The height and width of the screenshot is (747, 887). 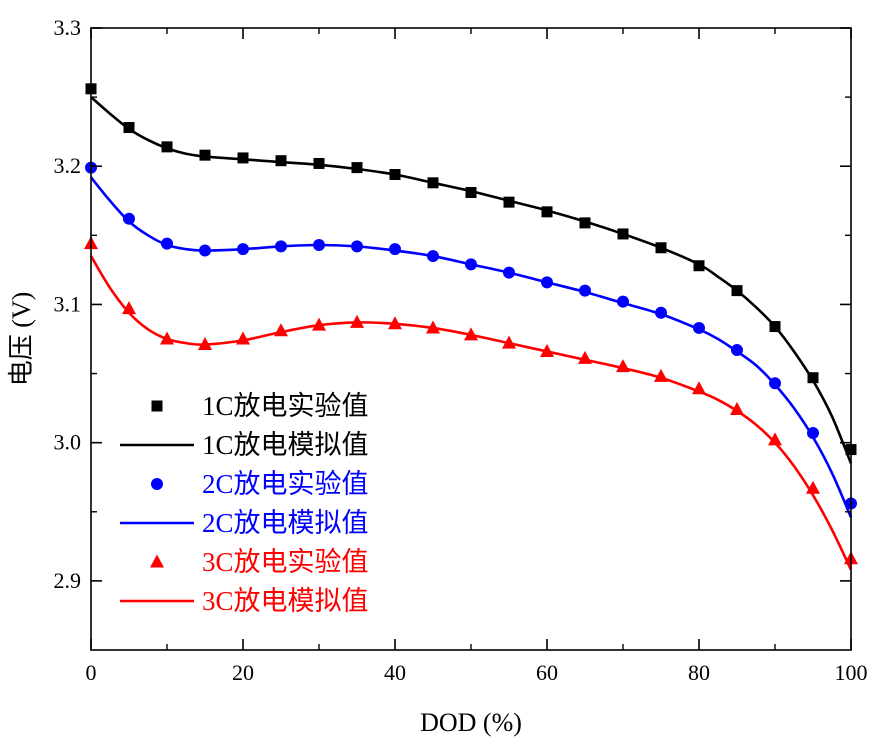 I want to click on legend-item: 2C放电实验值, so click(x=260, y=484).